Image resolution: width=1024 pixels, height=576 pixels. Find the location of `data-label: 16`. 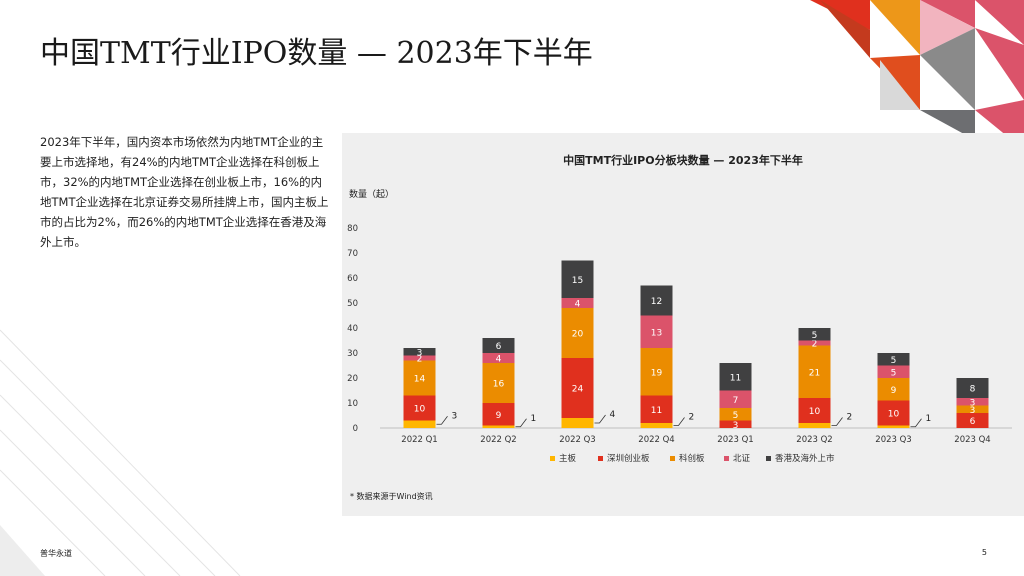

data-label: 16 is located at coordinates (499, 385).